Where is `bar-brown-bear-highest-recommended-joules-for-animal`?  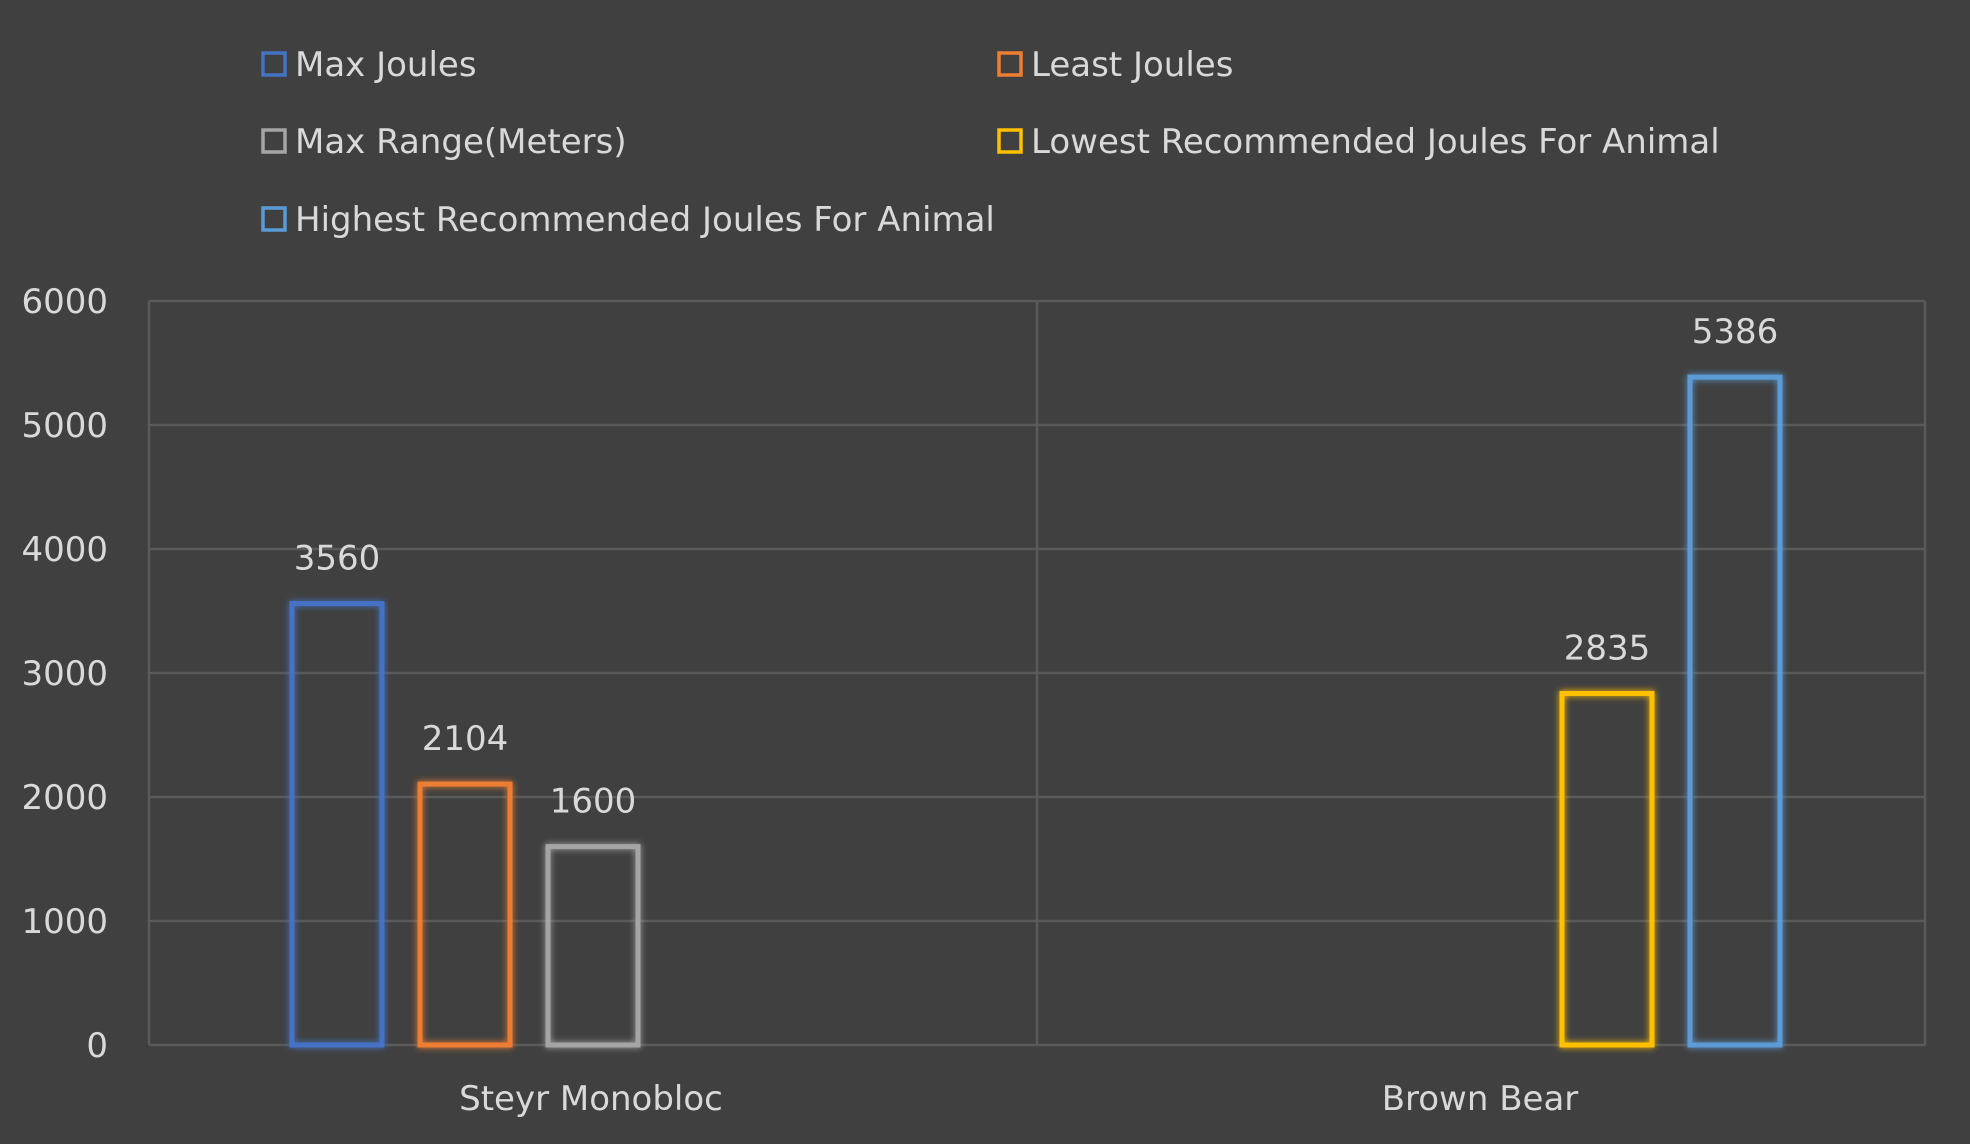
bar-brown-bear-highest-recommended-joules-for-animal is located at coordinates (1735, 711).